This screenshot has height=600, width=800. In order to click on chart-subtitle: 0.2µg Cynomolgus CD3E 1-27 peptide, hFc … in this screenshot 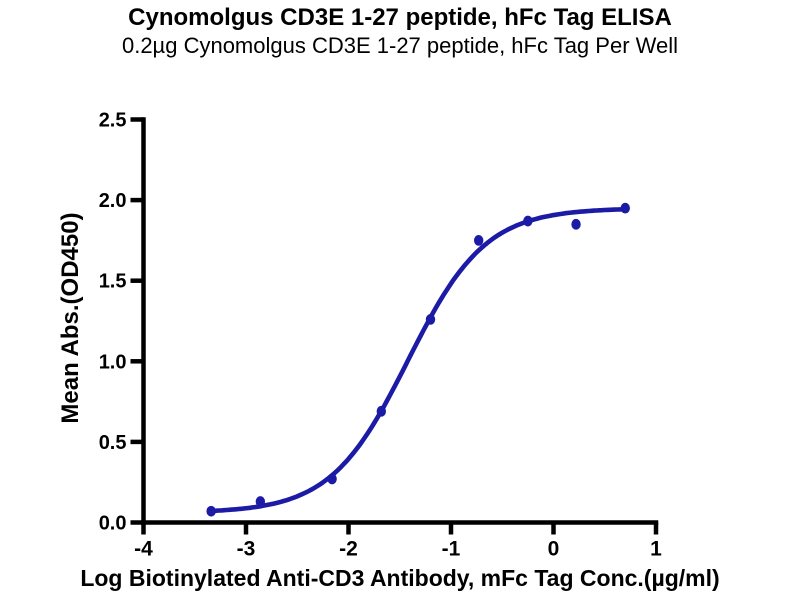, I will do `click(400, 45)`.